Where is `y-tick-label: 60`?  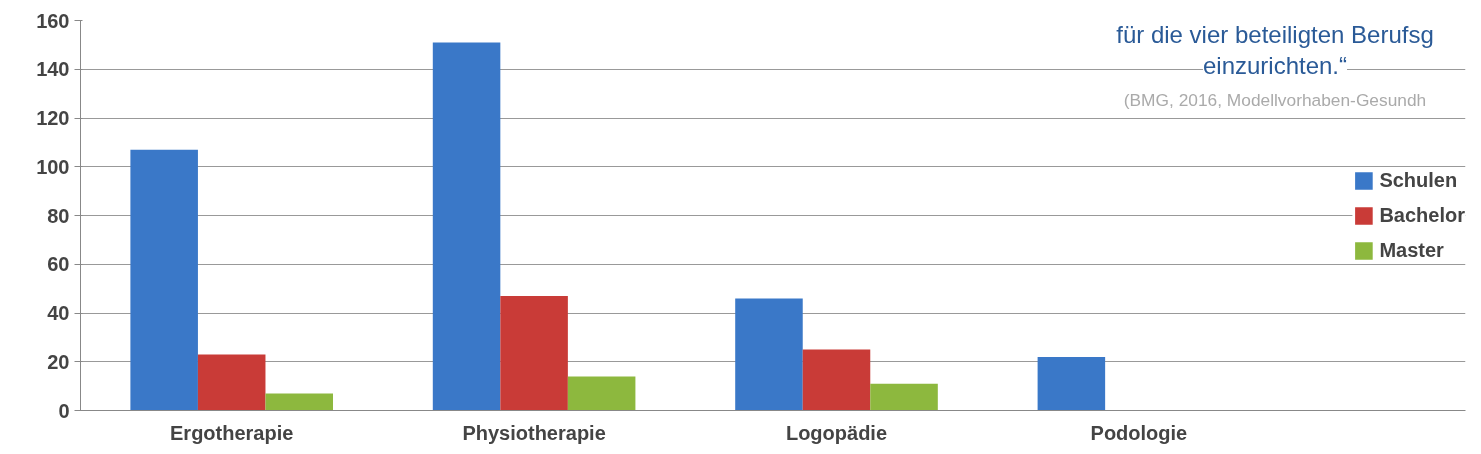
y-tick-label: 60 is located at coordinates (58, 264).